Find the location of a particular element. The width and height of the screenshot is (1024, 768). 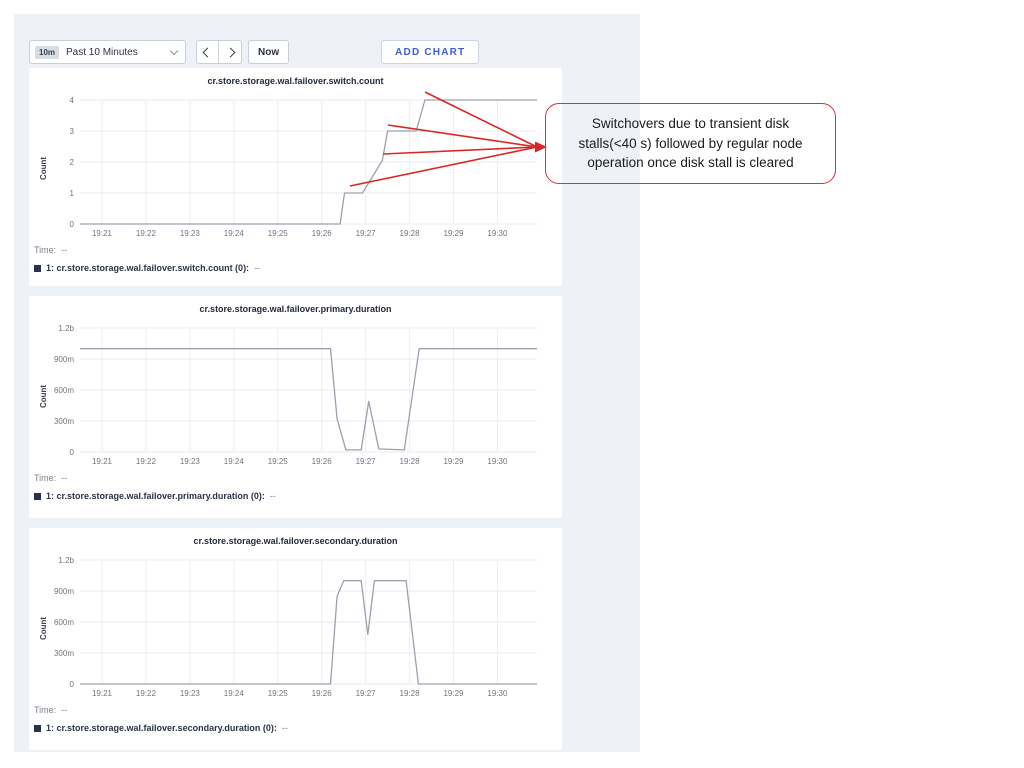

prev-range-button is located at coordinates (207, 52).